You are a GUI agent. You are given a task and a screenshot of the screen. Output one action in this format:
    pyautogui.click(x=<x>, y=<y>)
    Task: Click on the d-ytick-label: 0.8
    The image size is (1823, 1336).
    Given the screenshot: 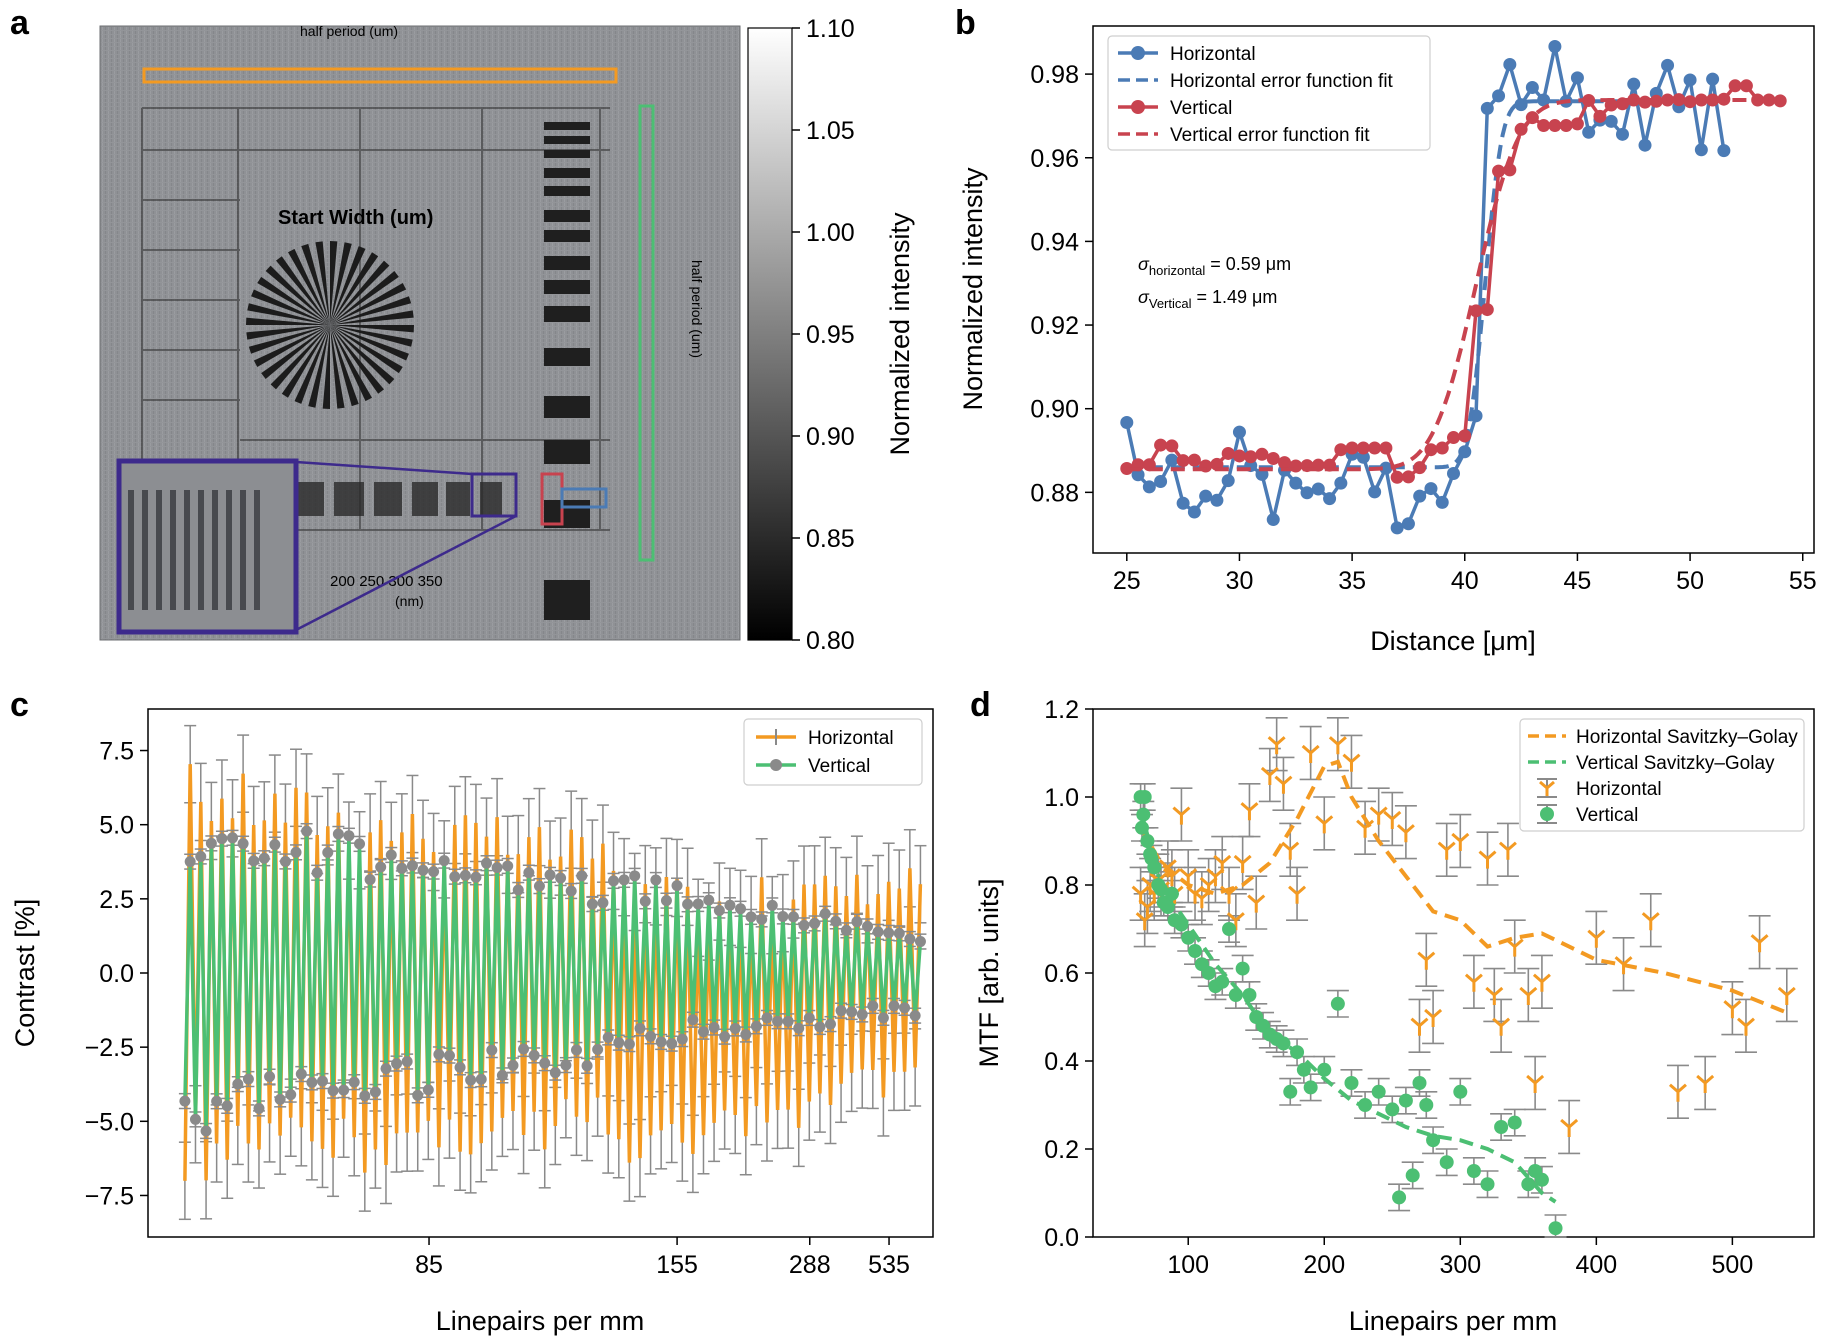 What is the action you would take?
    pyautogui.click(x=1061, y=886)
    